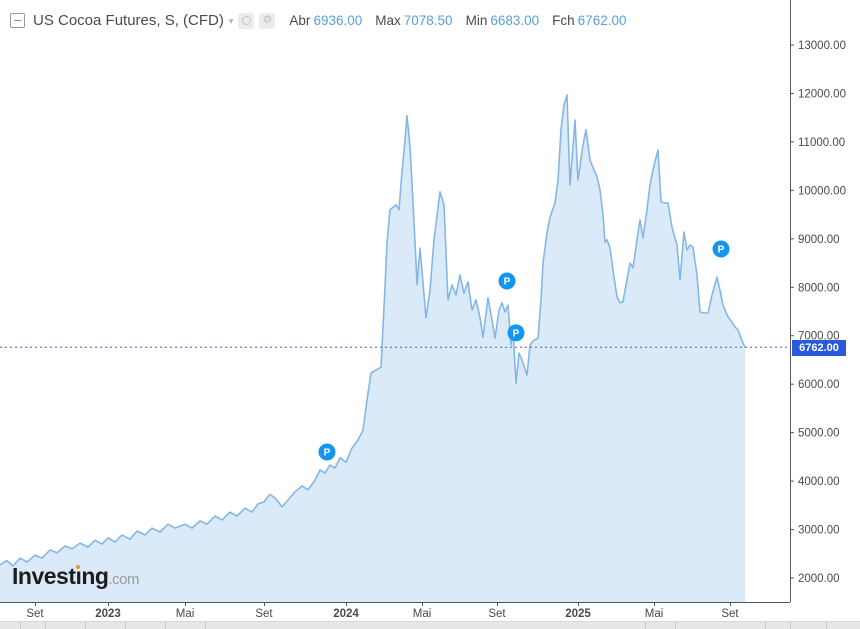  What do you see at coordinates (821, 143) in the screenshot?
I see `y-axis-label: 11000.00` at bounding box center [821, 143].